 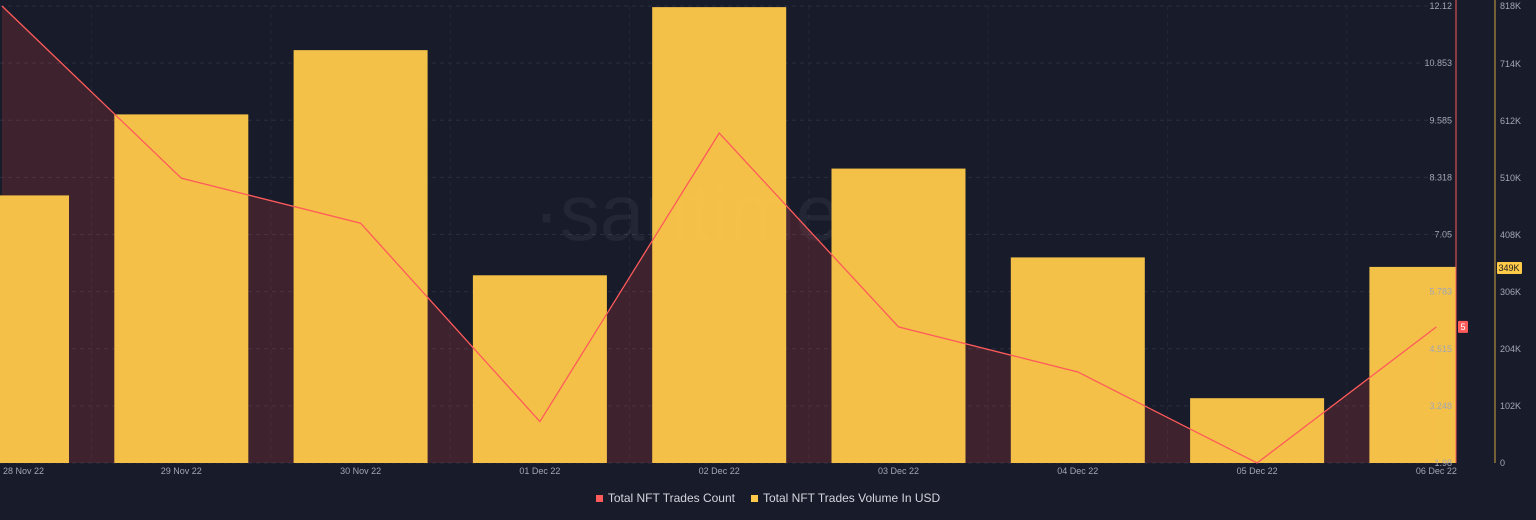 What do you see at coordinates (1510, 64) in the screenshot?
I see `volume-axis-tick-label: 714K` at bounding box center [1510, 64].